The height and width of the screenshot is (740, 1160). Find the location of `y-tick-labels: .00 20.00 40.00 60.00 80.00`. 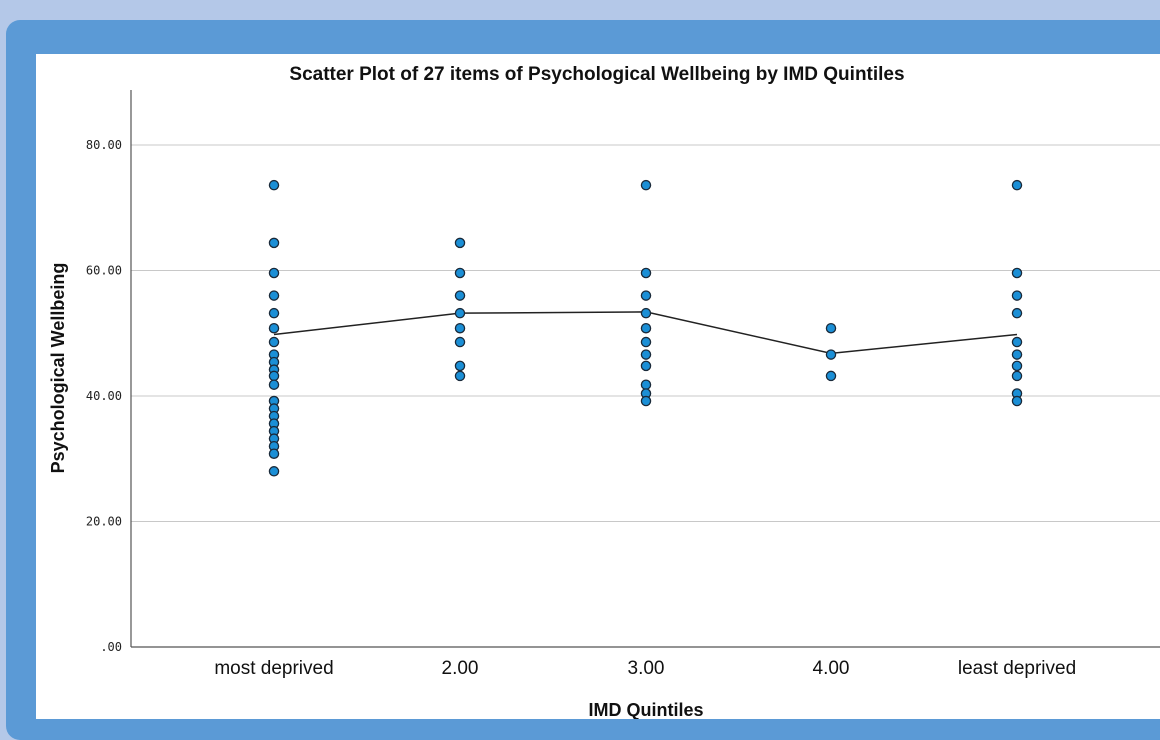

y-tick-labels: .00 20.00 40.00 60.00 80.00 is located at coordinates (104, 396).